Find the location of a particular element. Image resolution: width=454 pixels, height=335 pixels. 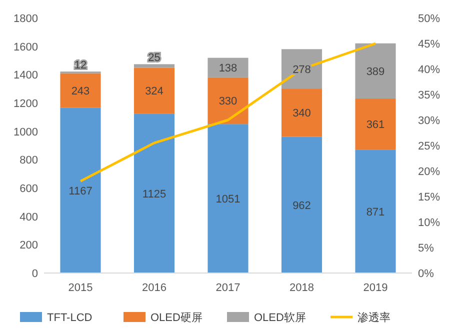

data-label: 25 is located at coordinates (154, 58).